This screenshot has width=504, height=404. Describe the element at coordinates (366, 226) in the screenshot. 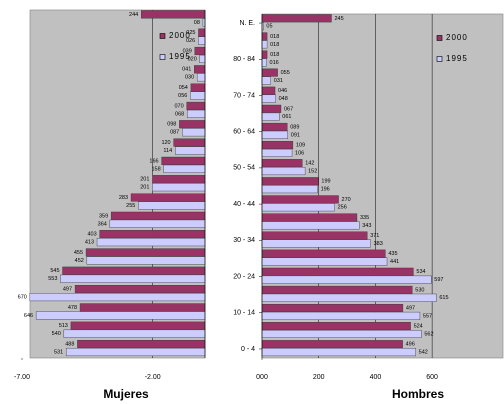

I see `value-label: 343` at that location.